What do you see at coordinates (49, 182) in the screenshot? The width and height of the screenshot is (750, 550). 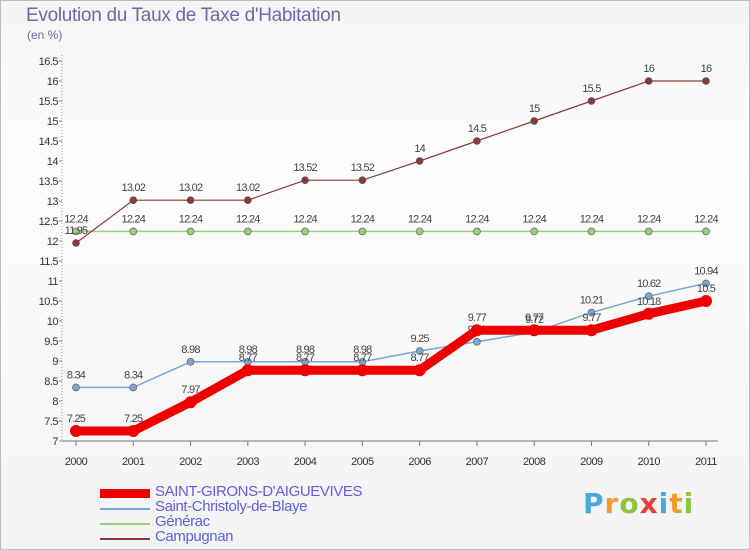 I see `y-tick-label: 13.5` at bounding box center [49, 182].